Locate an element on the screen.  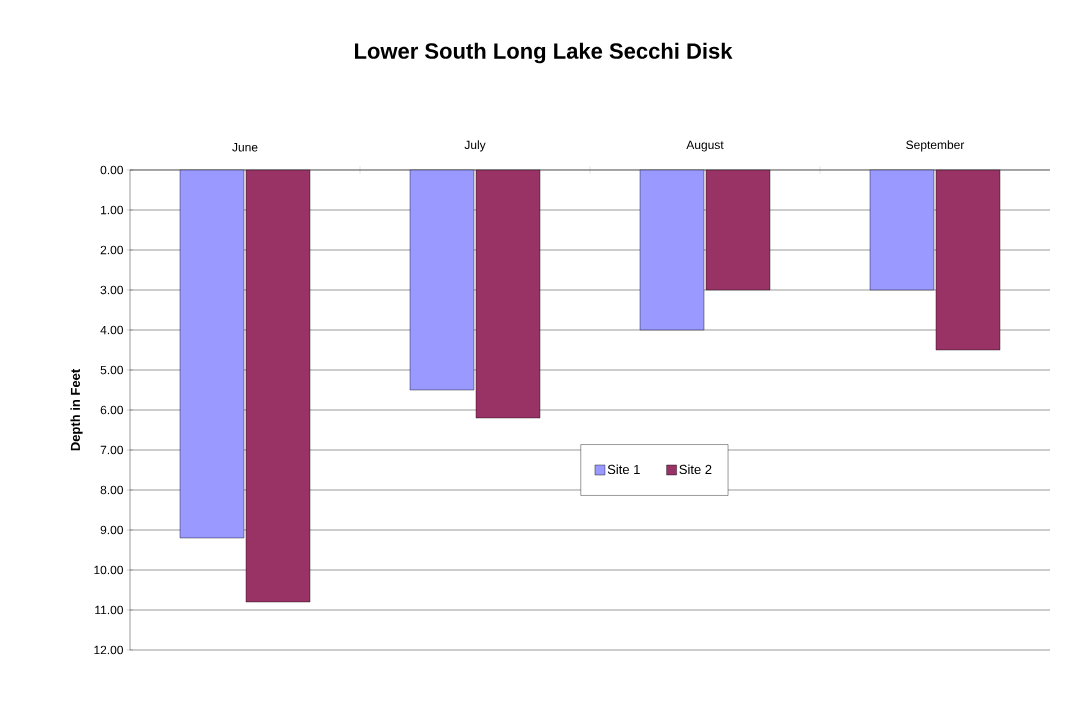
x-tick-label: August is located at coordinates (705, 146).